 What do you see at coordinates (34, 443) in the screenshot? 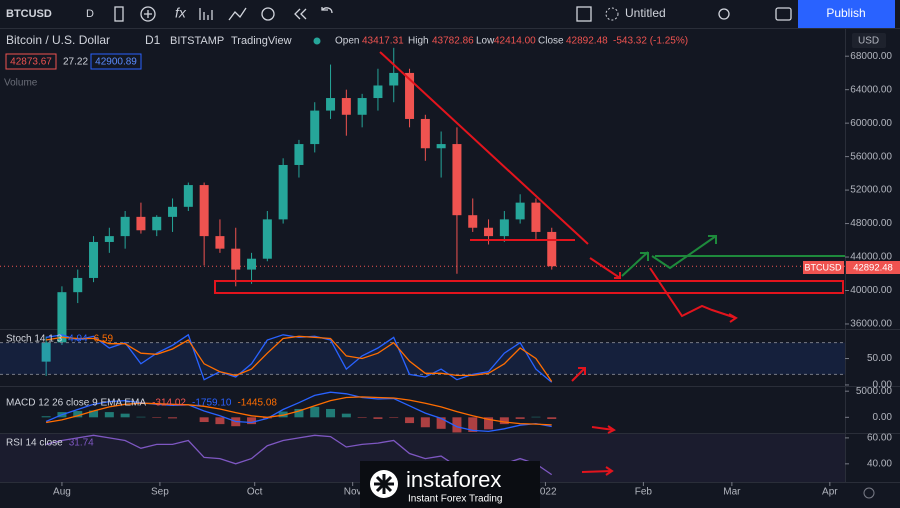
I see `indicator-title: RSI 14 close` at bounding box center [34, 443].